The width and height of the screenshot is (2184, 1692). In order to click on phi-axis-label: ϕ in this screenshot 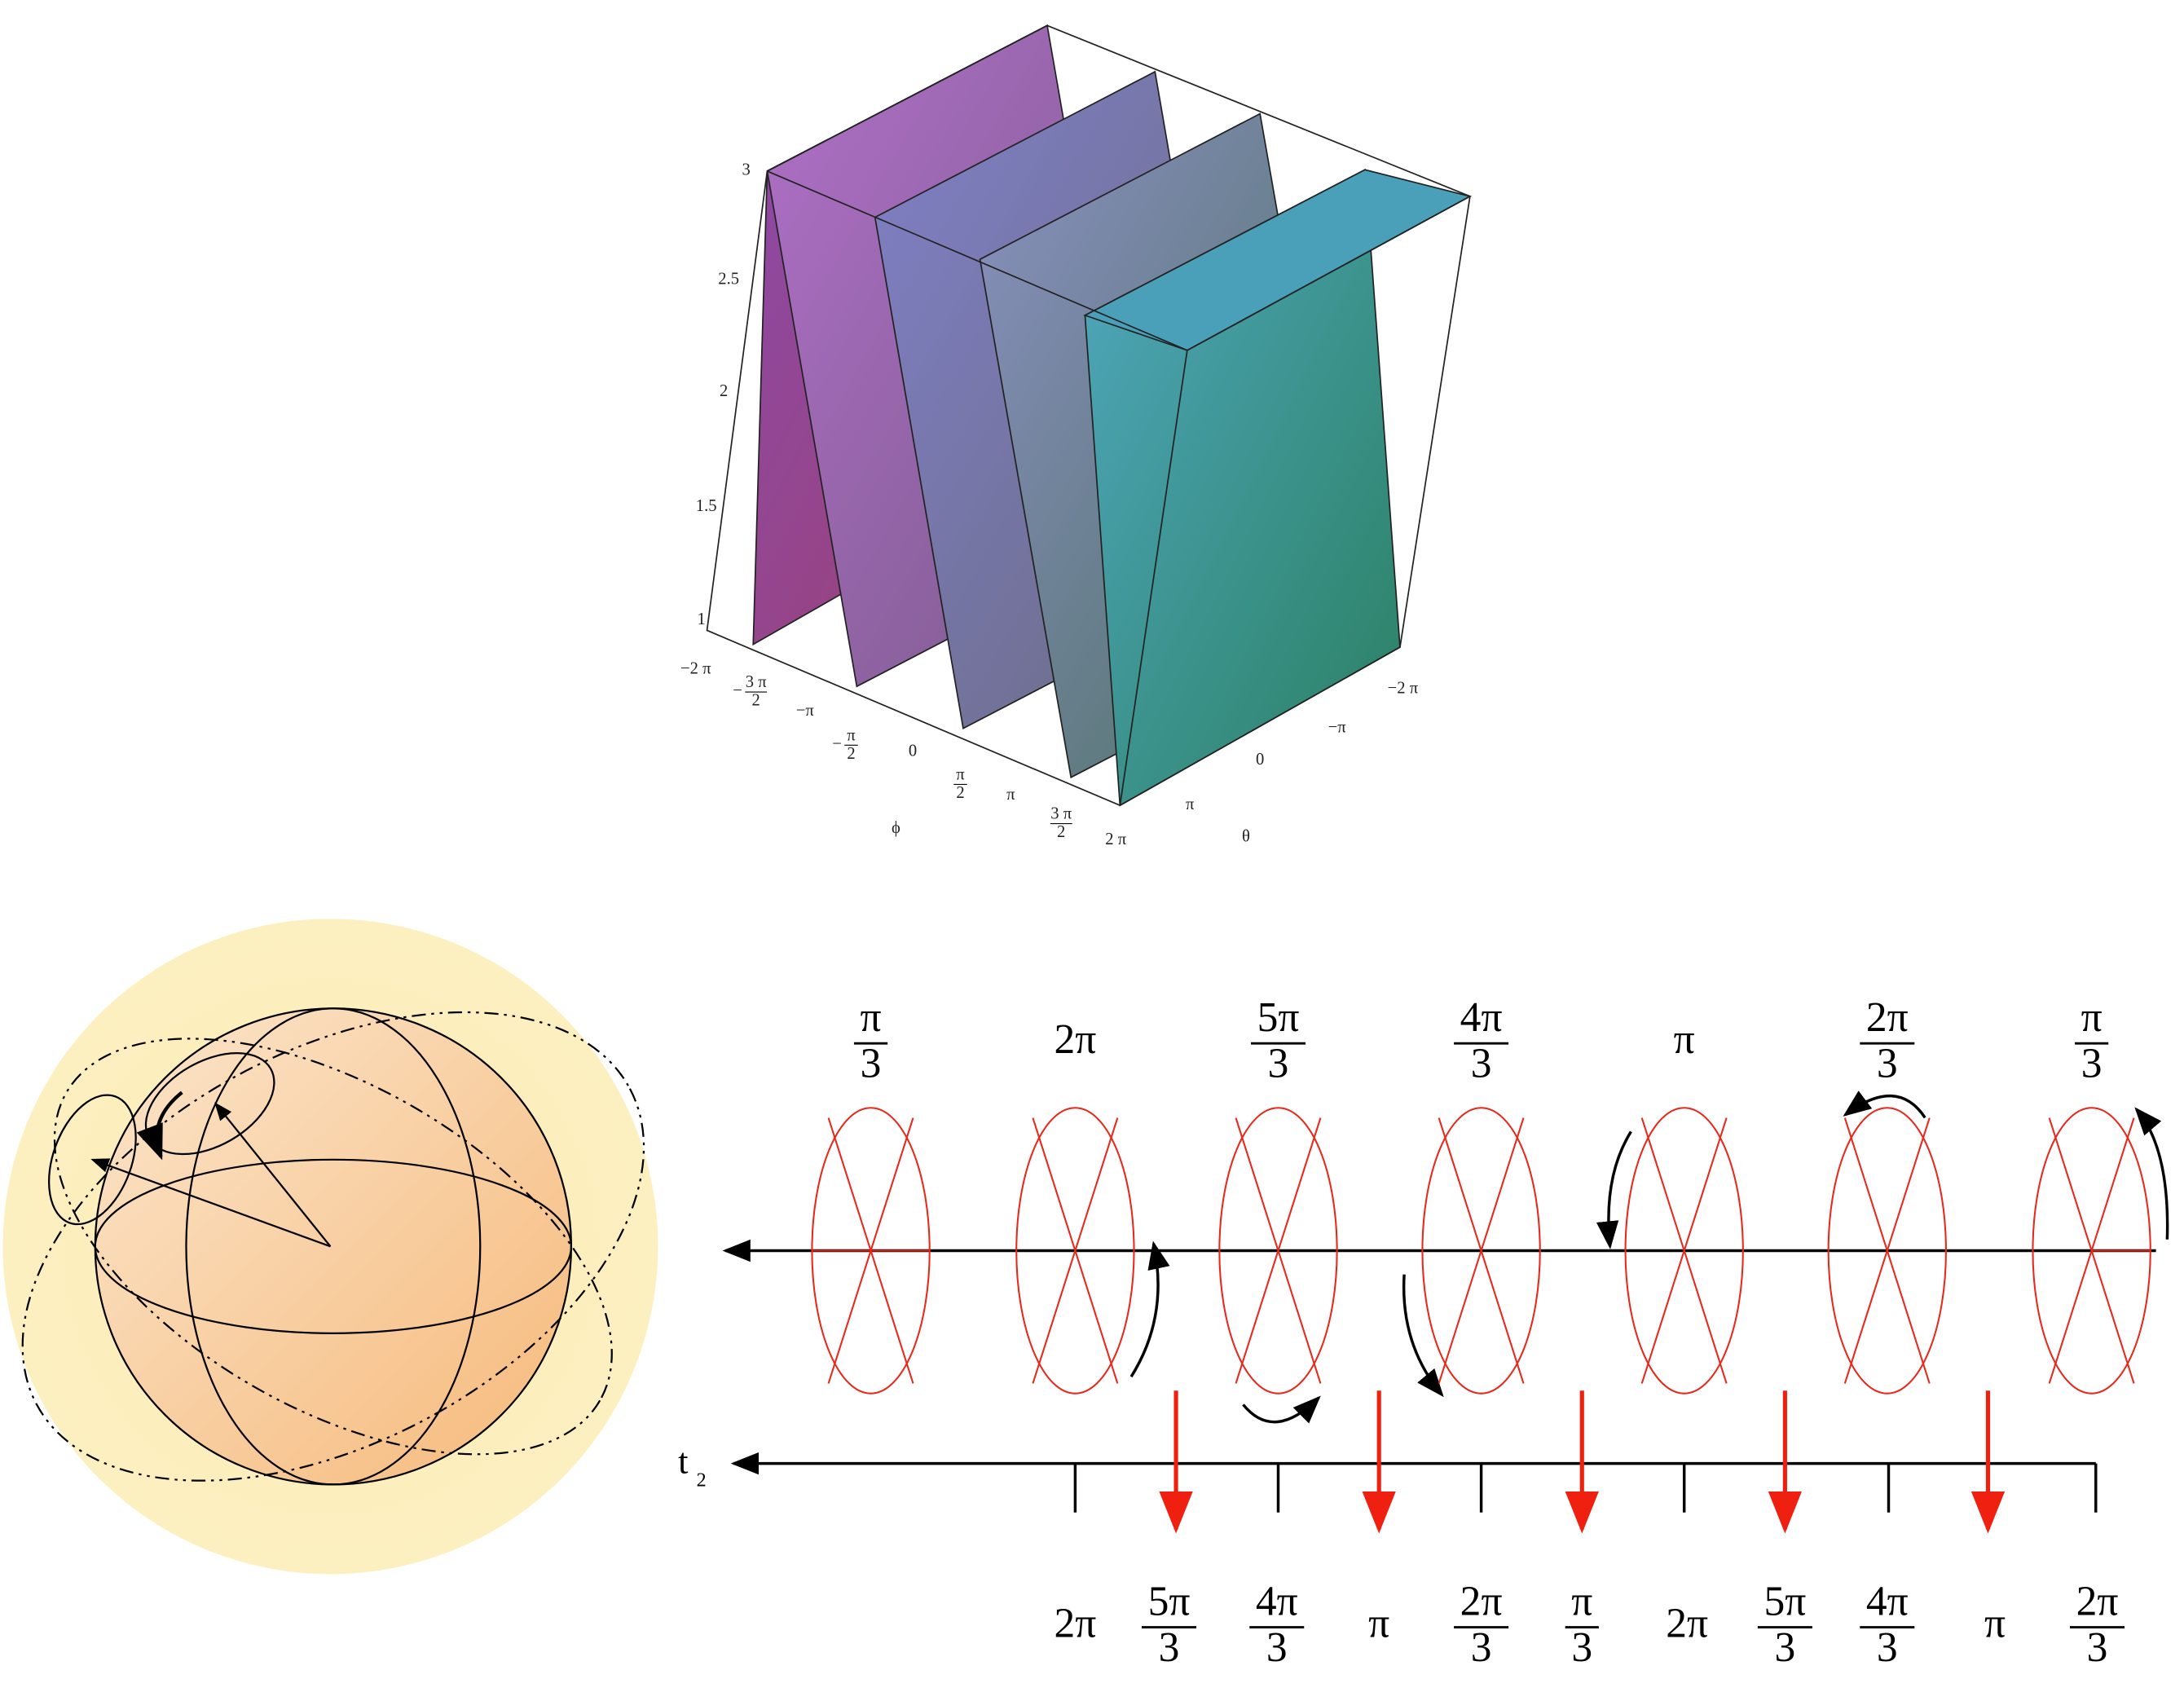, I will do `click(896, 828)`.